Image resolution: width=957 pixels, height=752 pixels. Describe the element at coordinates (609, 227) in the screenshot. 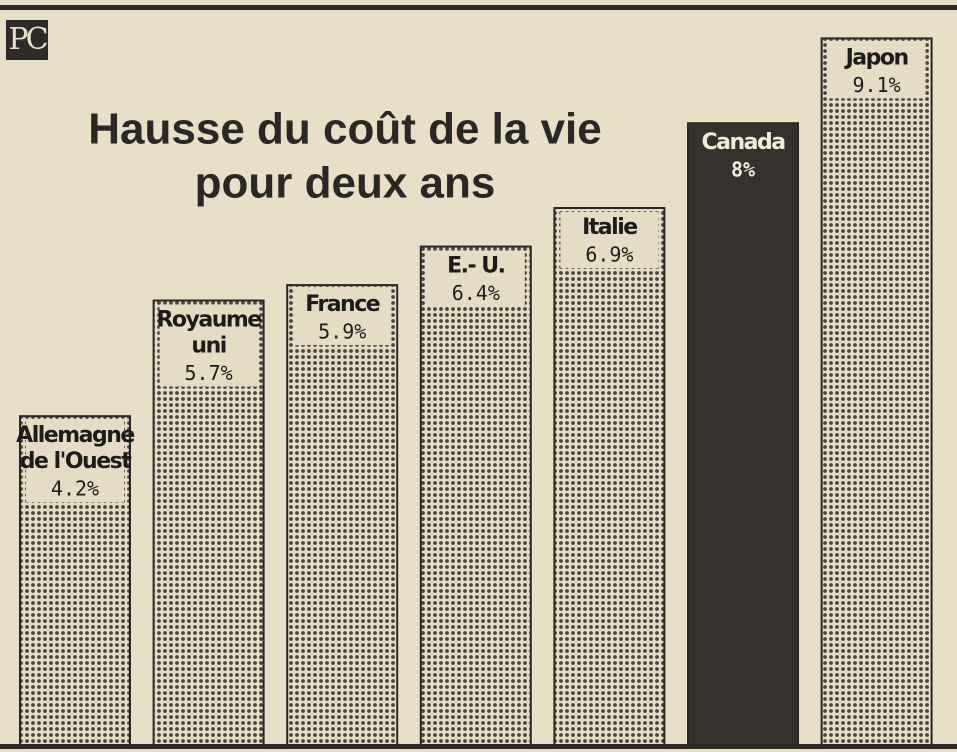

I see `category-label: Italie` at that location.